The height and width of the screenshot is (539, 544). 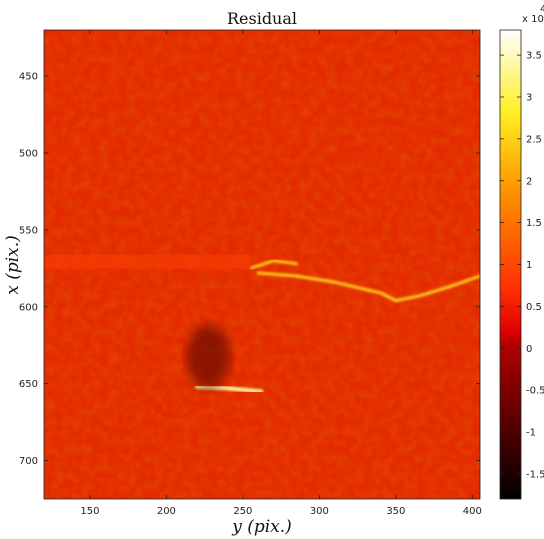 I want to click on x-tick-label: 200, so click(x=166, y=511).